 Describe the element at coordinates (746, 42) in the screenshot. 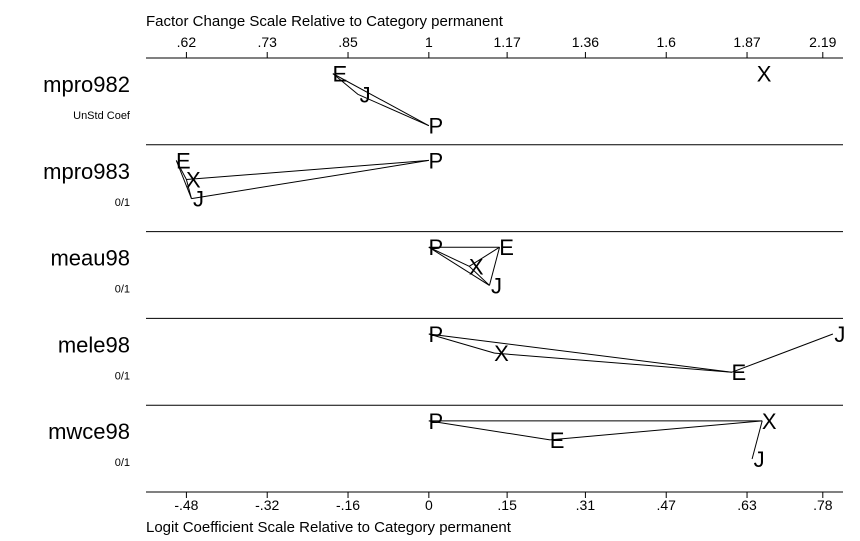

I see `top-tick-label: 1.87` at that location.